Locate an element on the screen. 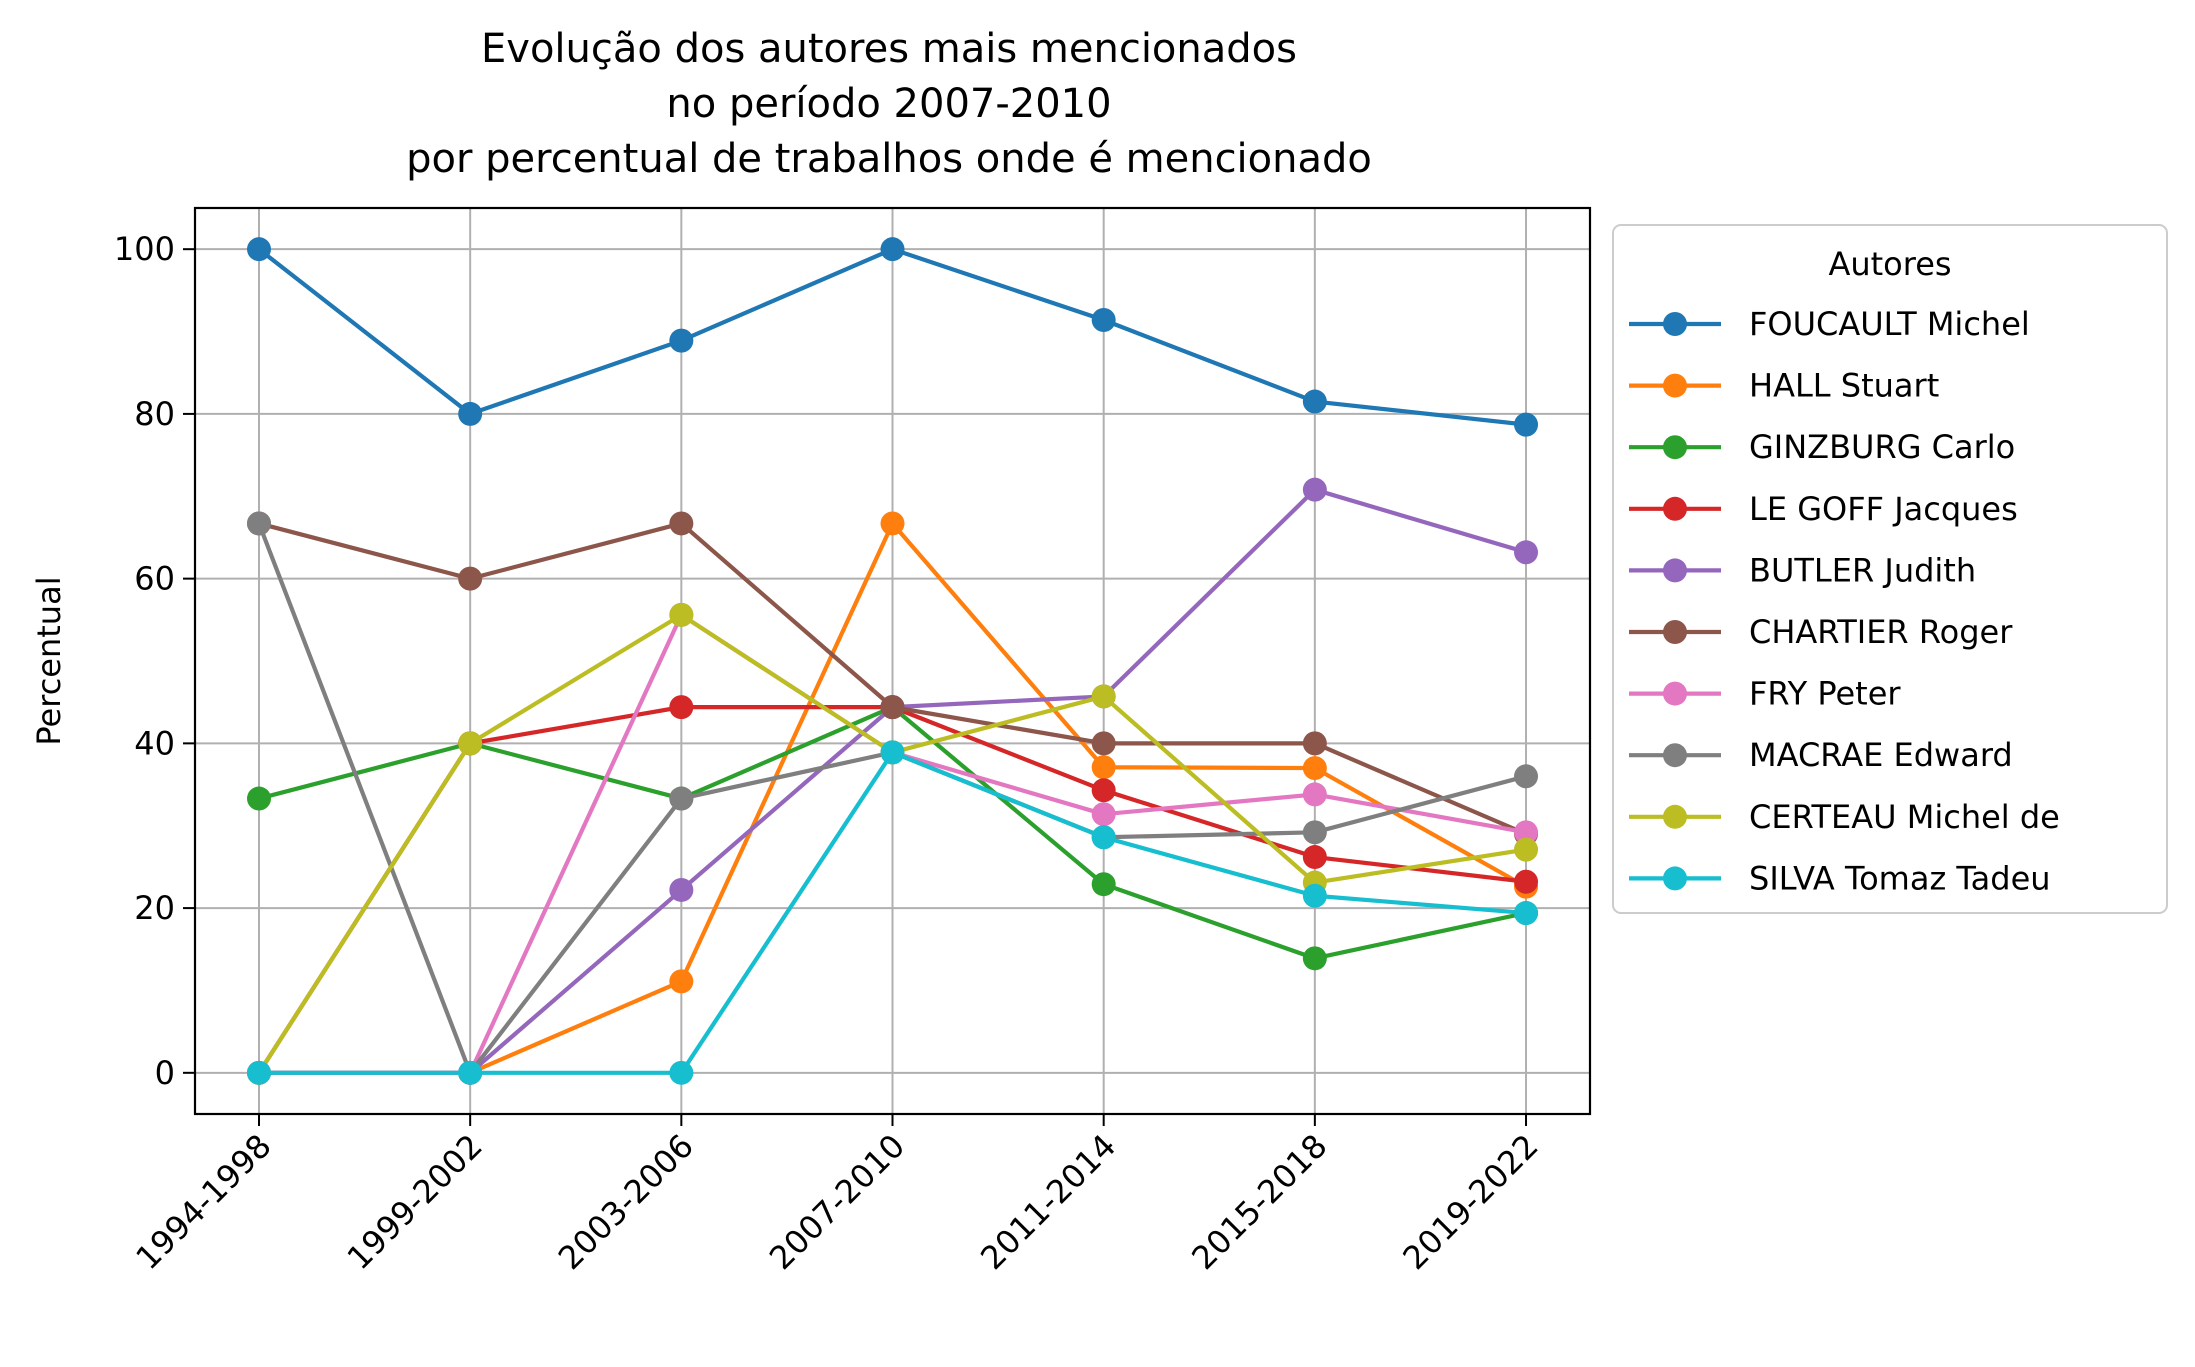 This screenshot has width=2195, height=1367. legend-label: FRY Peter is located at coordinates (1825, 694).